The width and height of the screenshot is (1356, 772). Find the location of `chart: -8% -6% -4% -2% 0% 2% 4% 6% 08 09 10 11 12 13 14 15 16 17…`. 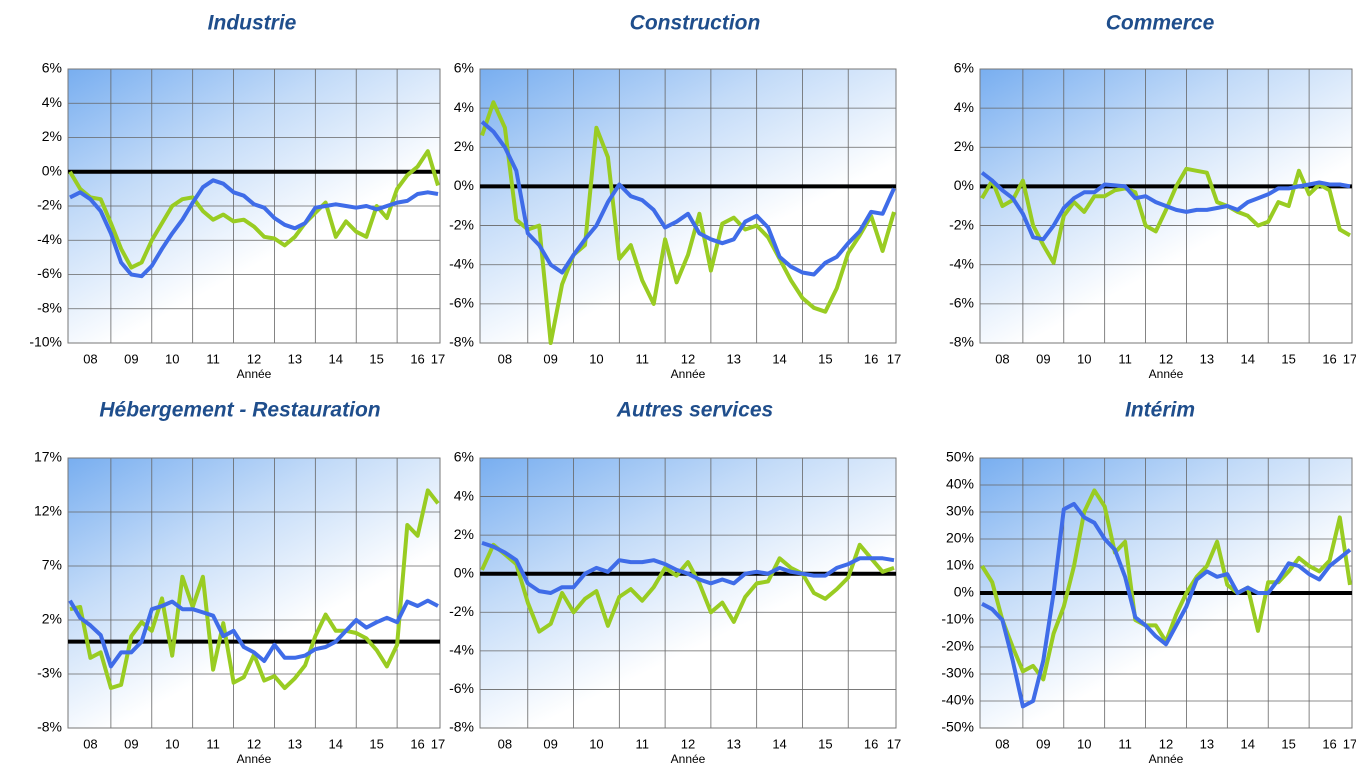

chart: -8% -6% -4% -2% 0% 2% 4% 6% 08 09 10 11 12 13 14 15 16 17… is located at coordinates (1152, 197).